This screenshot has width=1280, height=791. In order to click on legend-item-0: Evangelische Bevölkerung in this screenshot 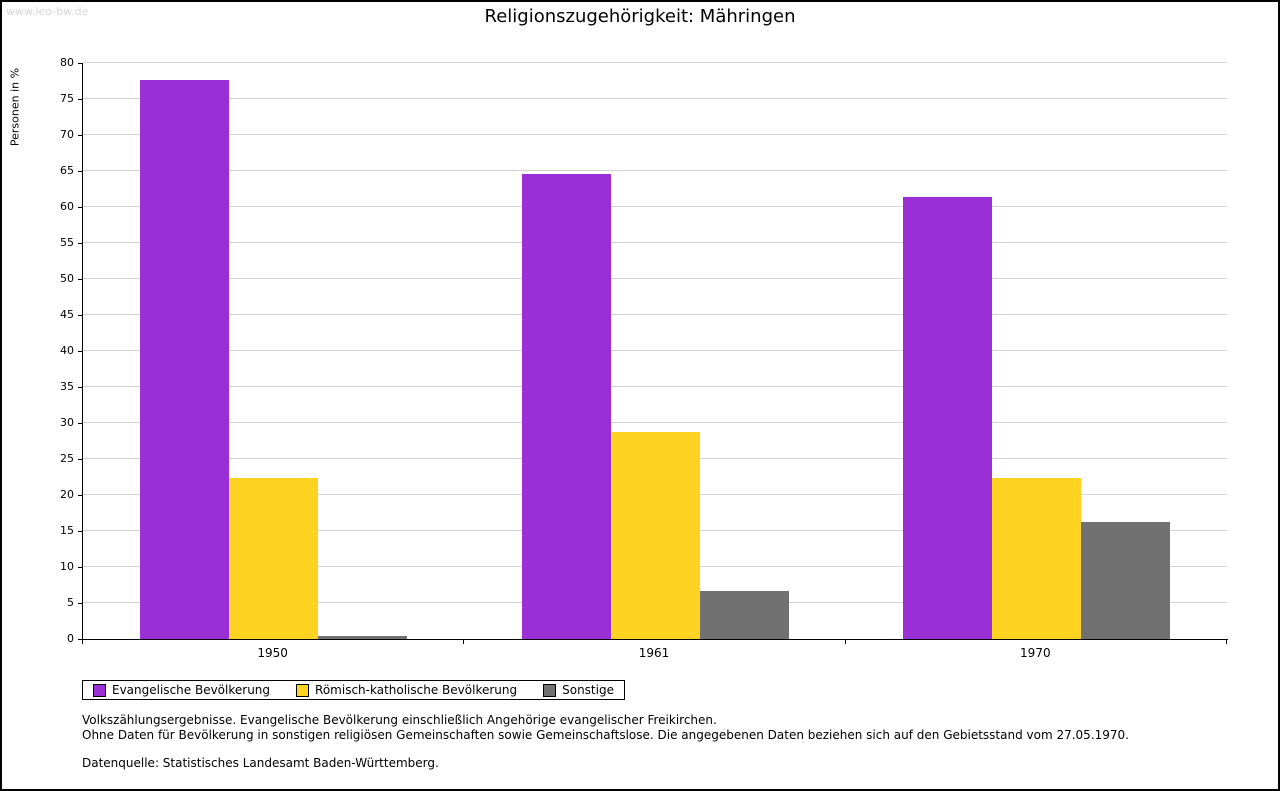, I will do `click(181, 690)`.